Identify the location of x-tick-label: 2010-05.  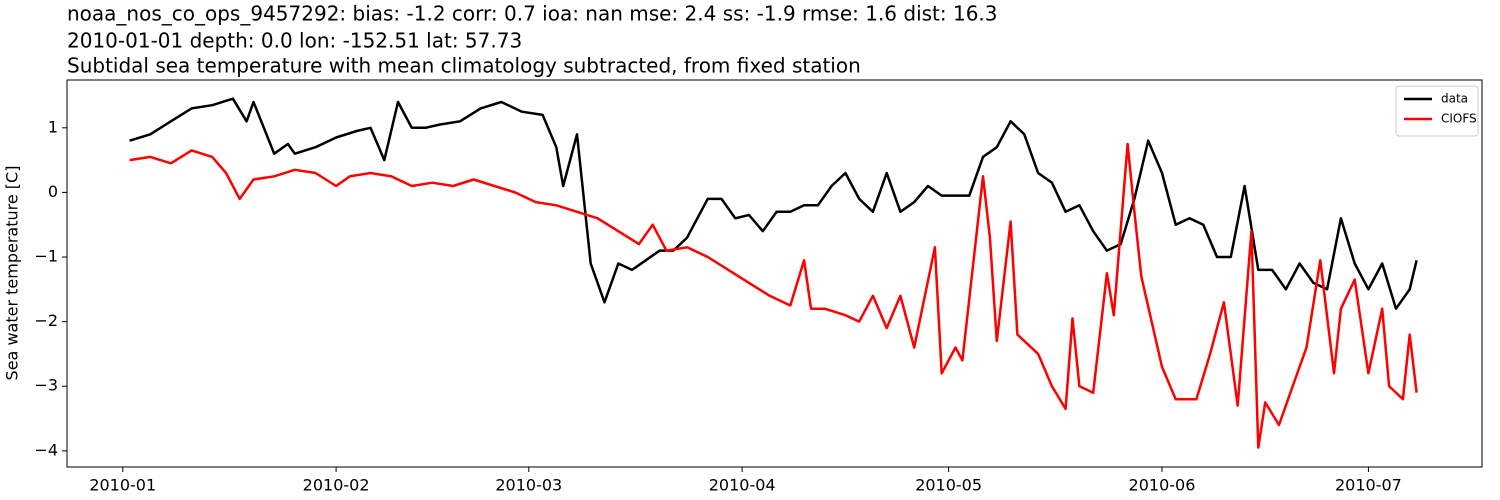
(948, 485).